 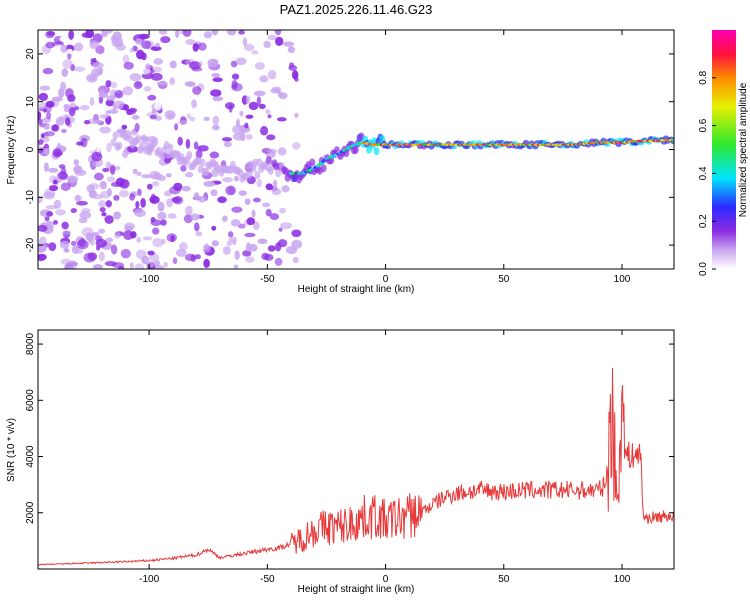 I want to click on snr-x-axis-label: Height of straight line (km), so click(x=356, y=589).